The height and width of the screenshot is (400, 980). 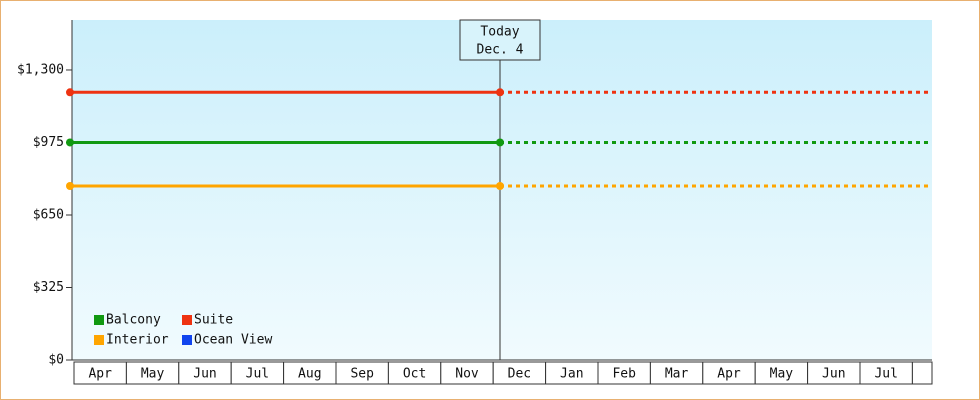 I want to click on today-box, so click(x=500, y=40).